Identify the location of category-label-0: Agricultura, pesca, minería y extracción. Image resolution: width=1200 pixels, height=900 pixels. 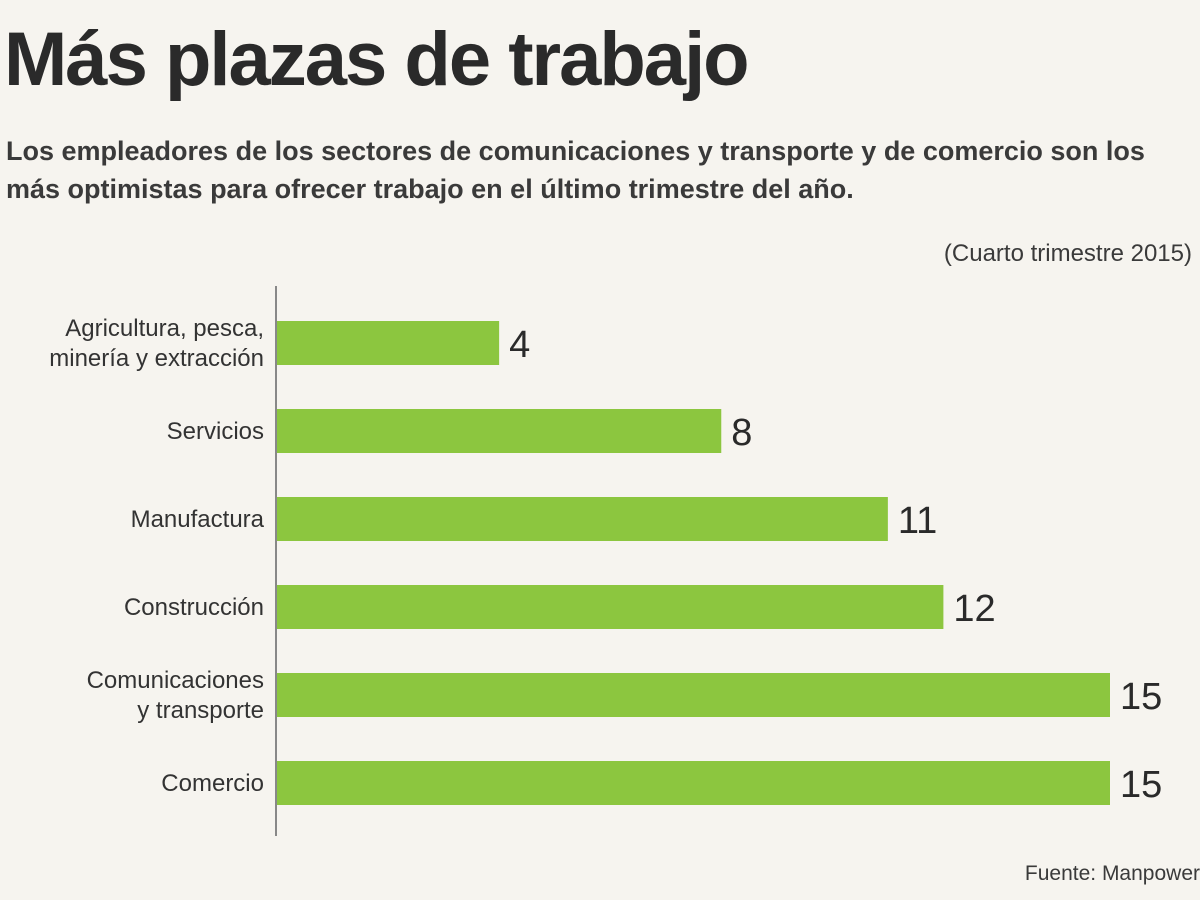
(156, 343).